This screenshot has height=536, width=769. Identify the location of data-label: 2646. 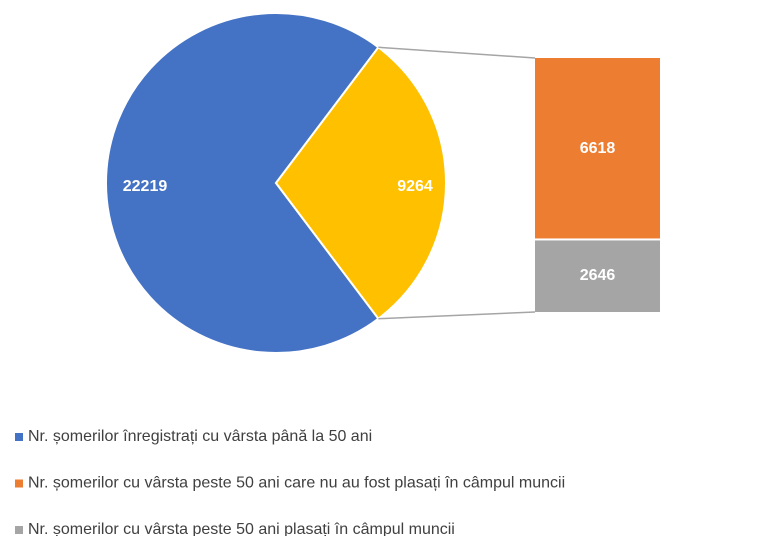
(598, 275).